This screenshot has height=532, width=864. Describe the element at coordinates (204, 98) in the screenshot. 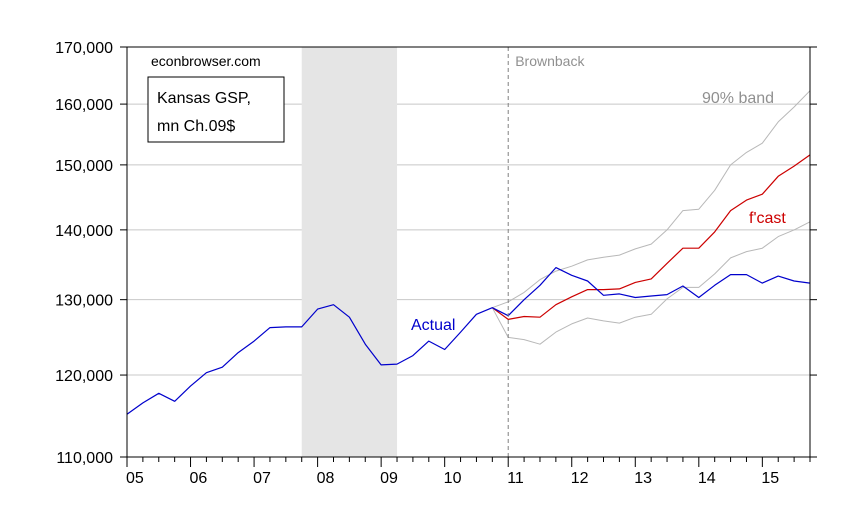

I see `legend-box-line-1: Kansas GSP,` at that location.